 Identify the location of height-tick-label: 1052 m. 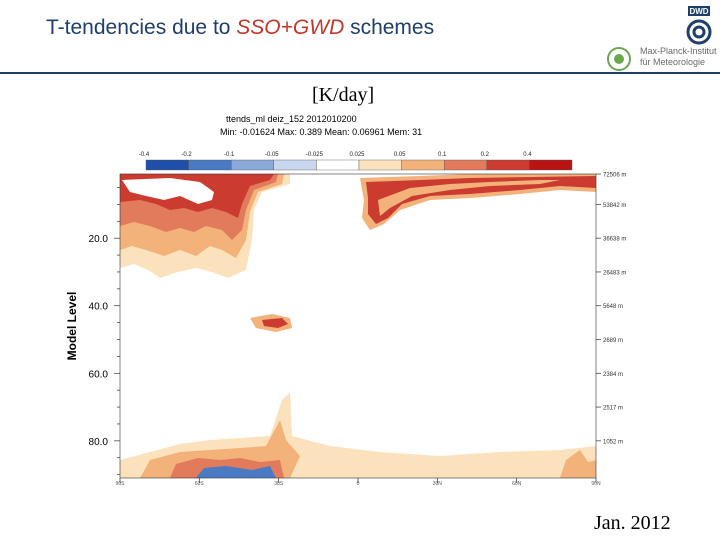
(613, 442).